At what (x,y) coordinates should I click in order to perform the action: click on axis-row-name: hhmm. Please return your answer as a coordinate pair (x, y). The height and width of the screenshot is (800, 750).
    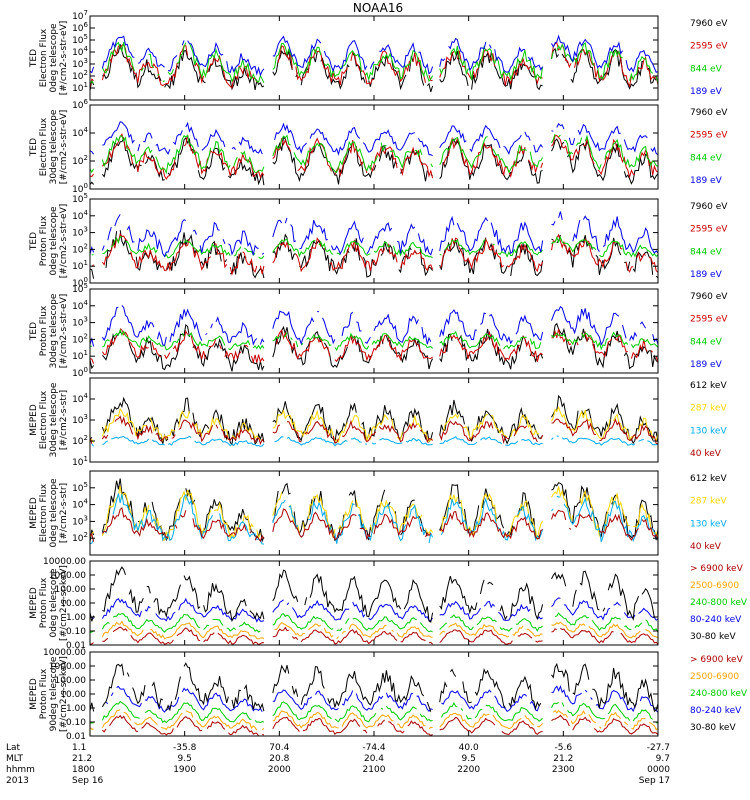
    Looking at the image, I should click on (20, 770).